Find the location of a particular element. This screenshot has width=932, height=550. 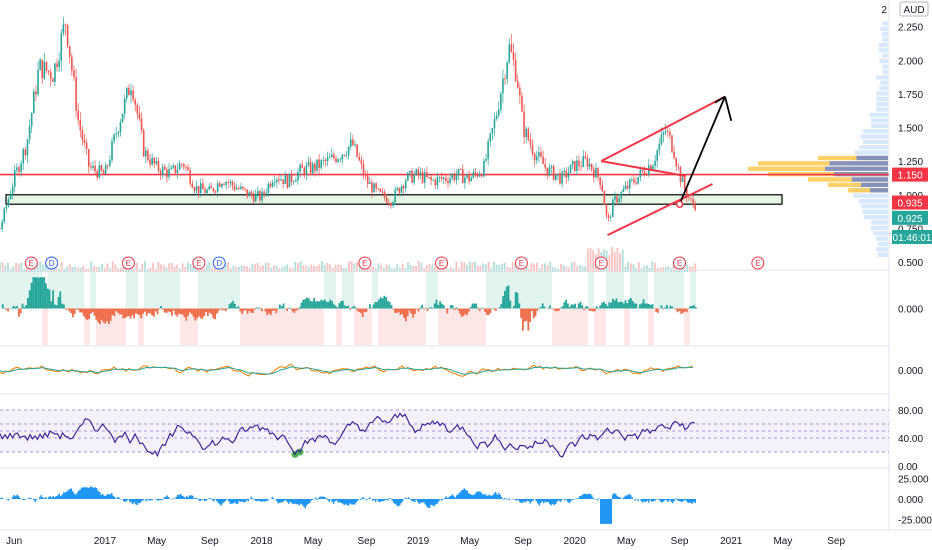

earnings-event-badge: E is located at coordinates (199, 263).